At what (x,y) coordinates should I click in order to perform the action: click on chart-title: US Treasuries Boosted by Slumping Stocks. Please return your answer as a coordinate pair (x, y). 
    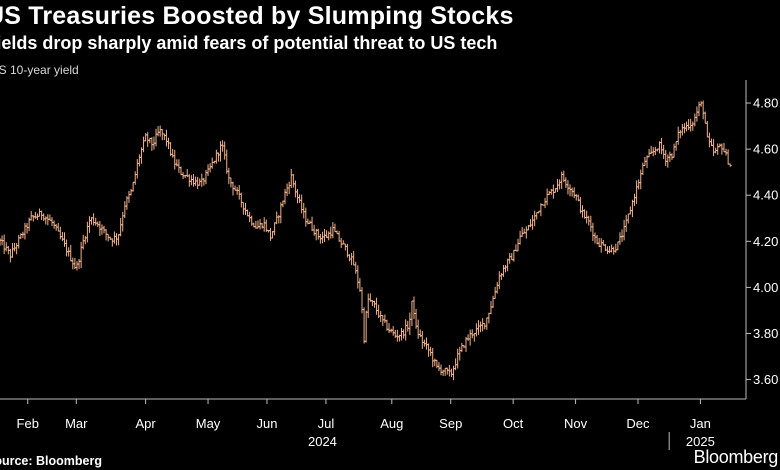
    Looking at the image, I should click on (257, 16).